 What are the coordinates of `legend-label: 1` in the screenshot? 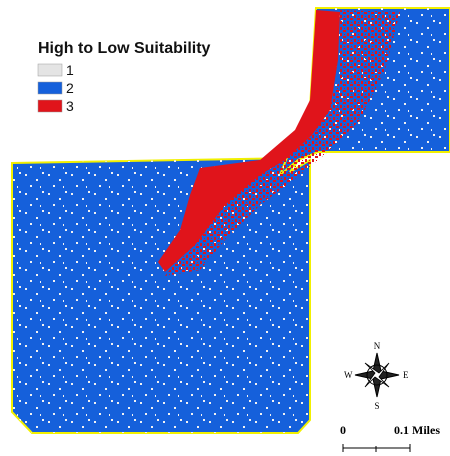 It's located at (70, 70).